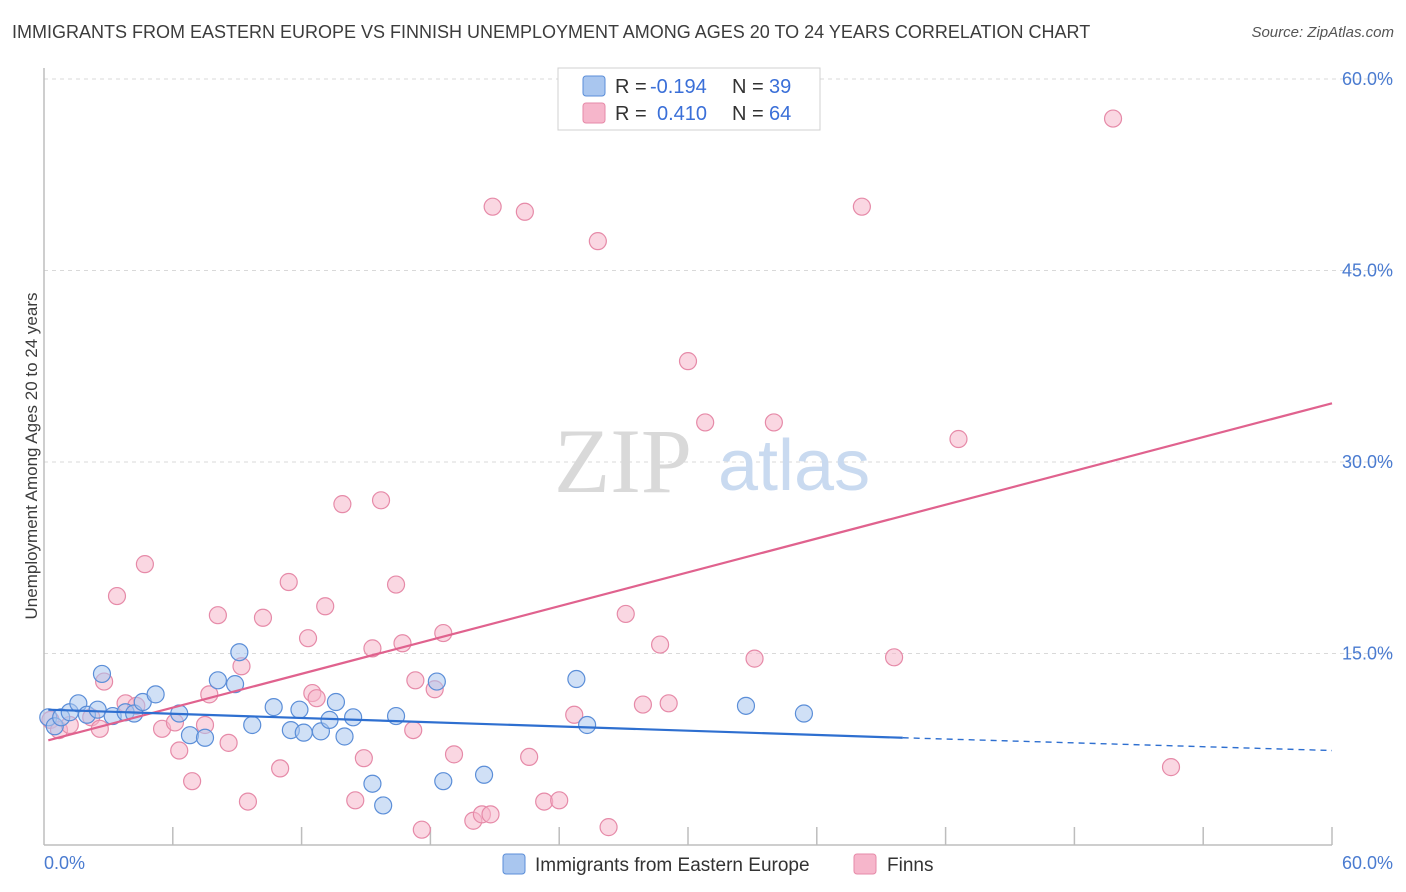  I want to click on x-tick-label-max: 60.0%, so click(1367, 863).